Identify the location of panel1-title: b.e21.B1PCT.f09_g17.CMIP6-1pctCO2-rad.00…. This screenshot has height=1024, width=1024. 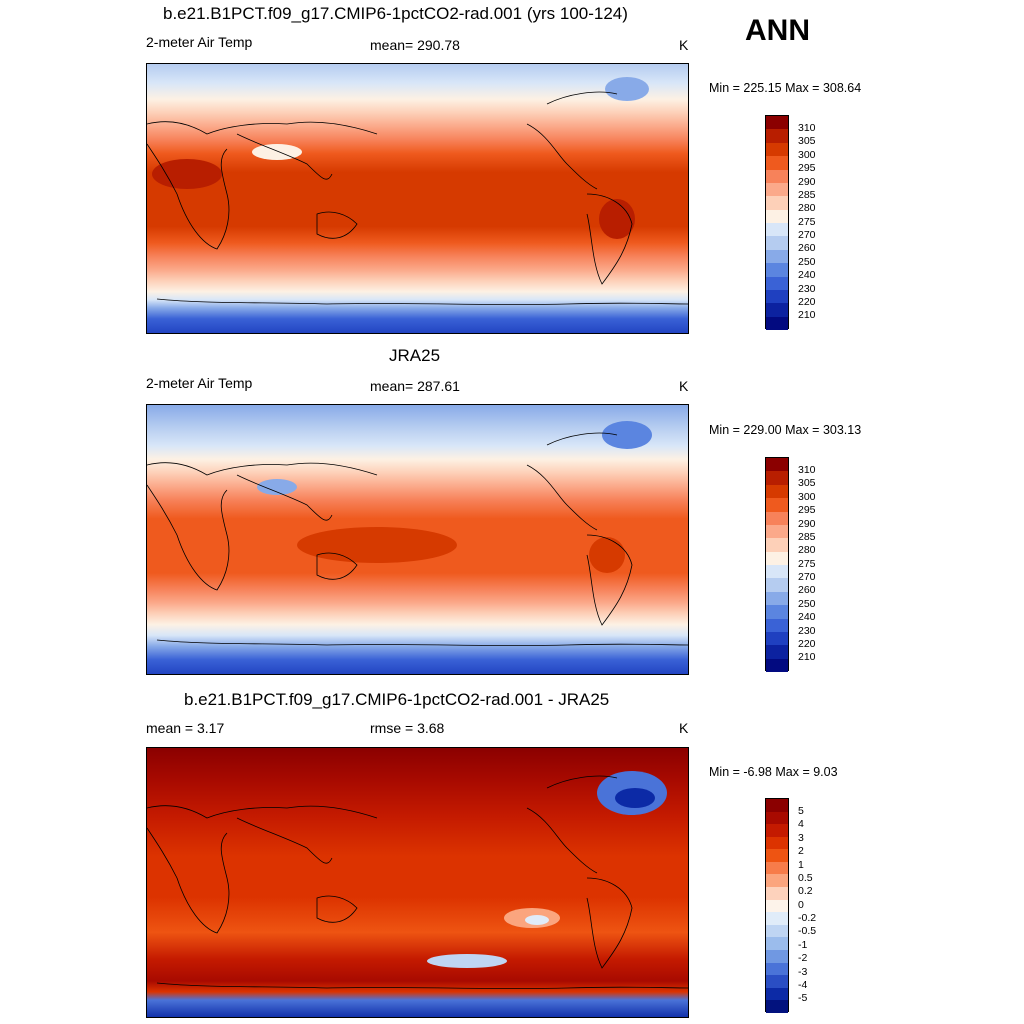
(395, 13).